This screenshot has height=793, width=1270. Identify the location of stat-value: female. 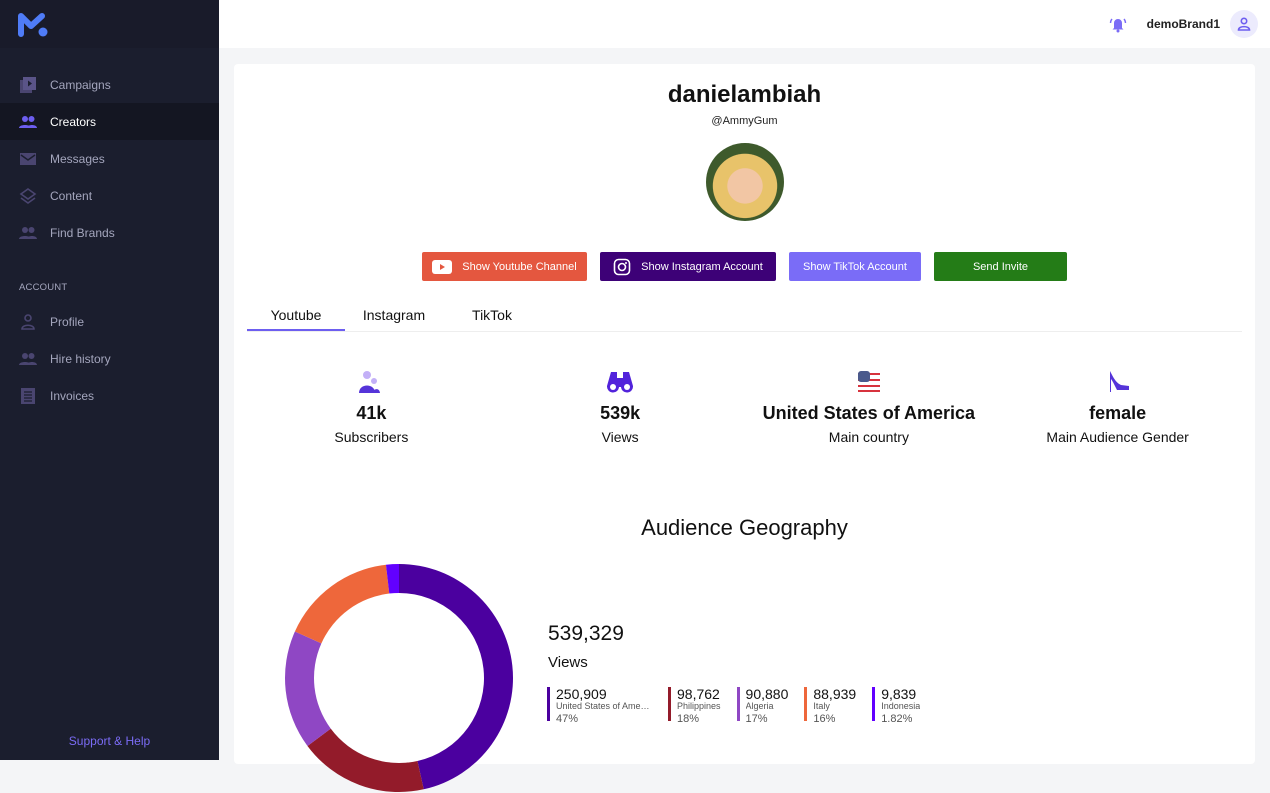
(1118, 413).